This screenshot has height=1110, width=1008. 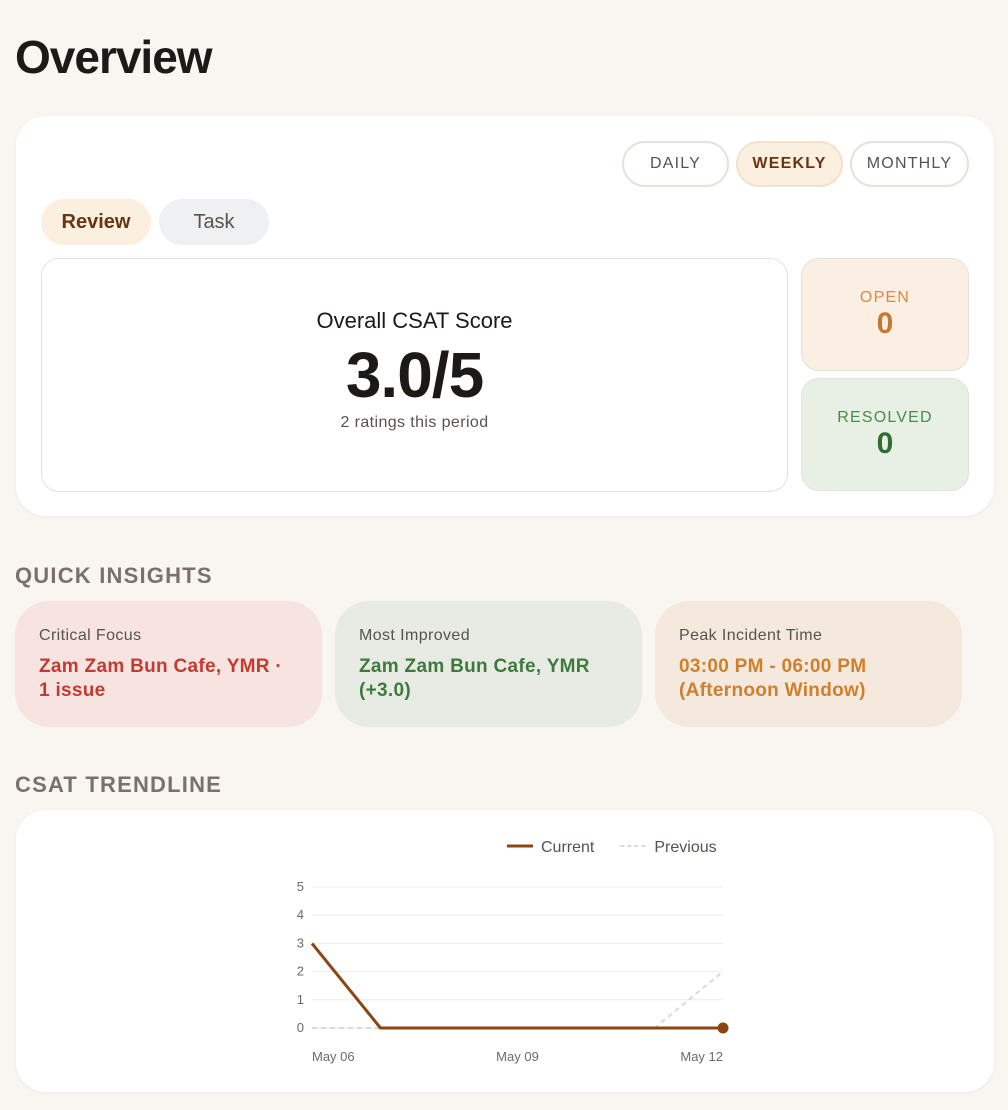 I want to click on resolved-box: RESOLVED 0, so click(x=885, y=434).